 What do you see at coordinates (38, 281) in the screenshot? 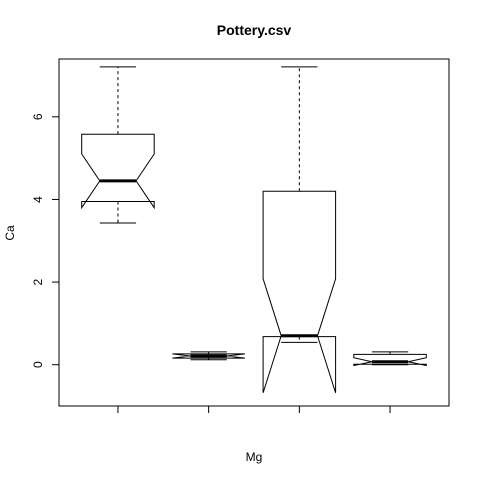
I see `y-tick-label: 2` at bounding box center [38, 281].